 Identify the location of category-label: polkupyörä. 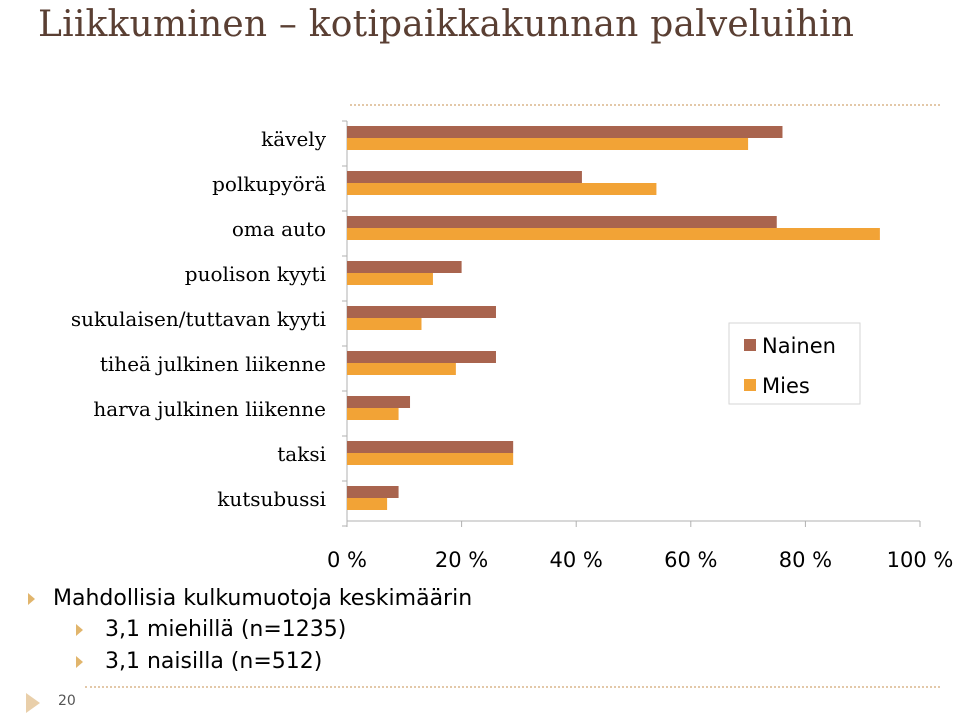
(269, 184).